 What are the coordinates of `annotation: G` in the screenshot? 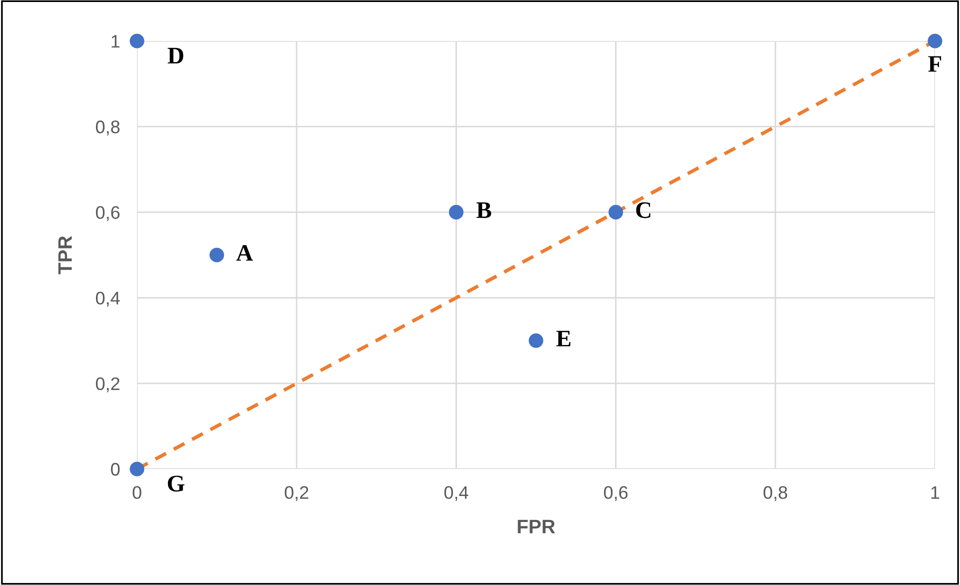 It's located at (176, 484).